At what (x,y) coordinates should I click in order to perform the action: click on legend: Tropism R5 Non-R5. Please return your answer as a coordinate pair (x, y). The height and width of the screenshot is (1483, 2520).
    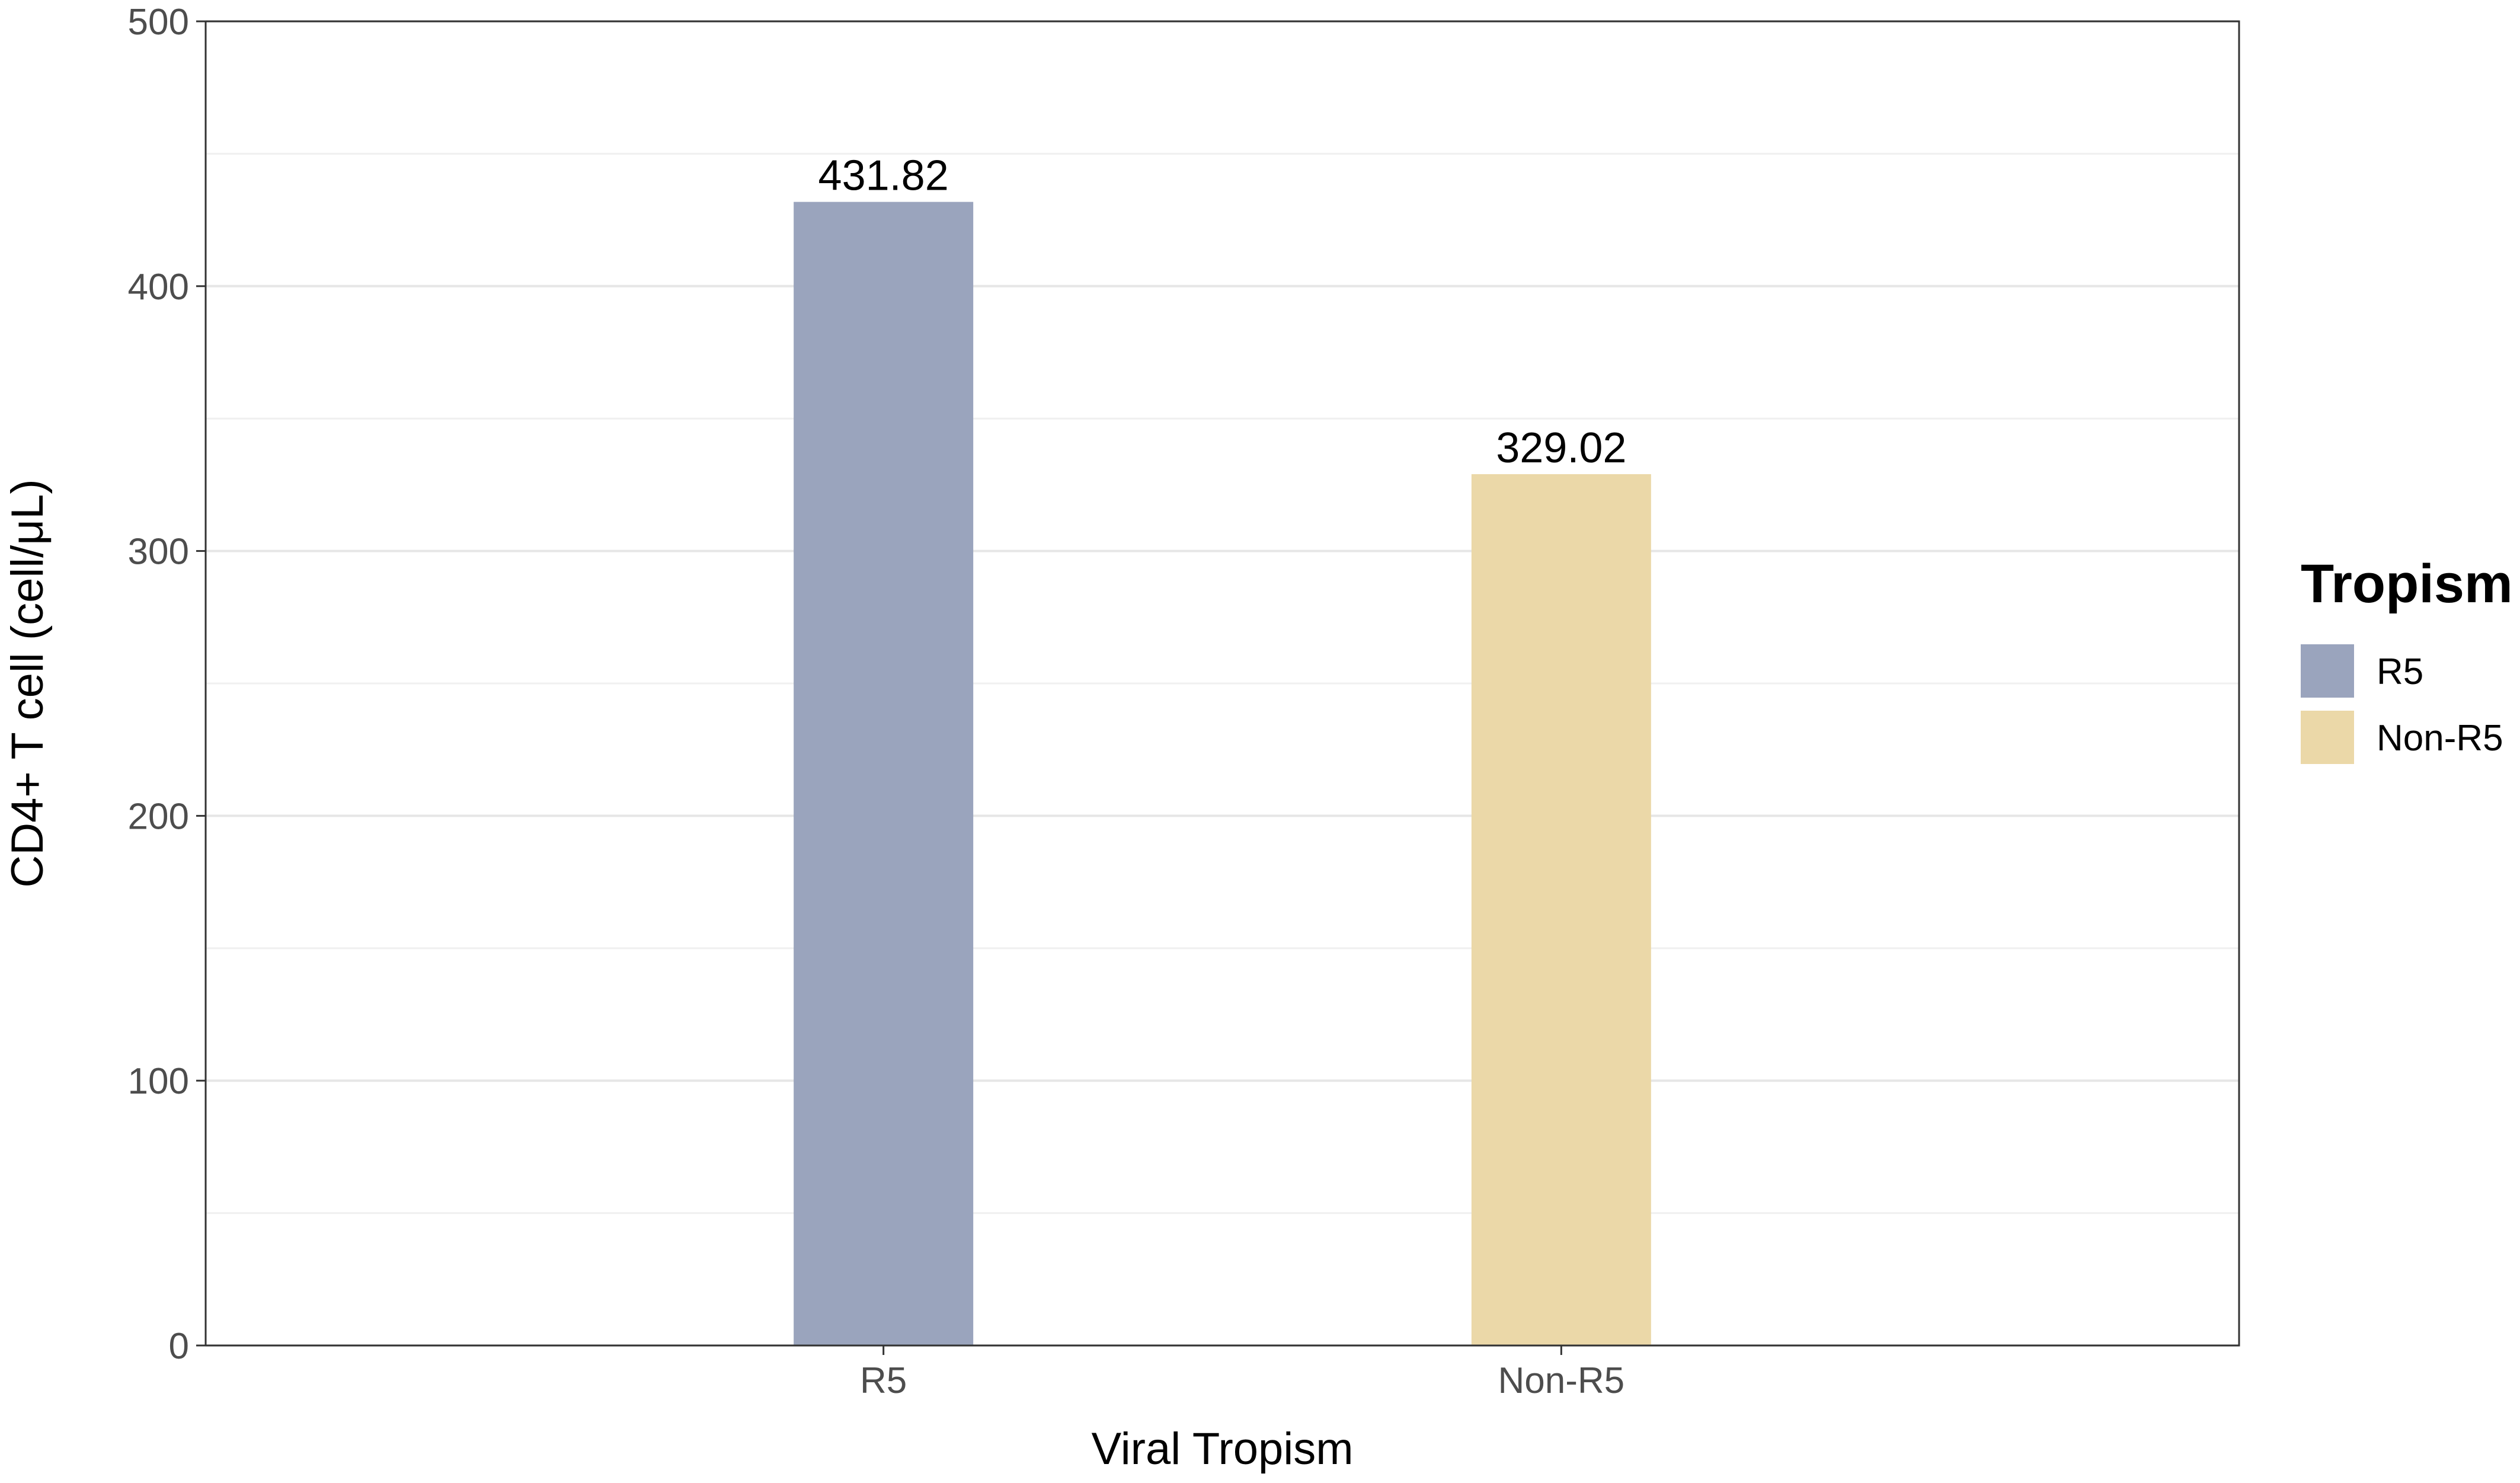
    Looking at the image, I should click on (2407, 659).